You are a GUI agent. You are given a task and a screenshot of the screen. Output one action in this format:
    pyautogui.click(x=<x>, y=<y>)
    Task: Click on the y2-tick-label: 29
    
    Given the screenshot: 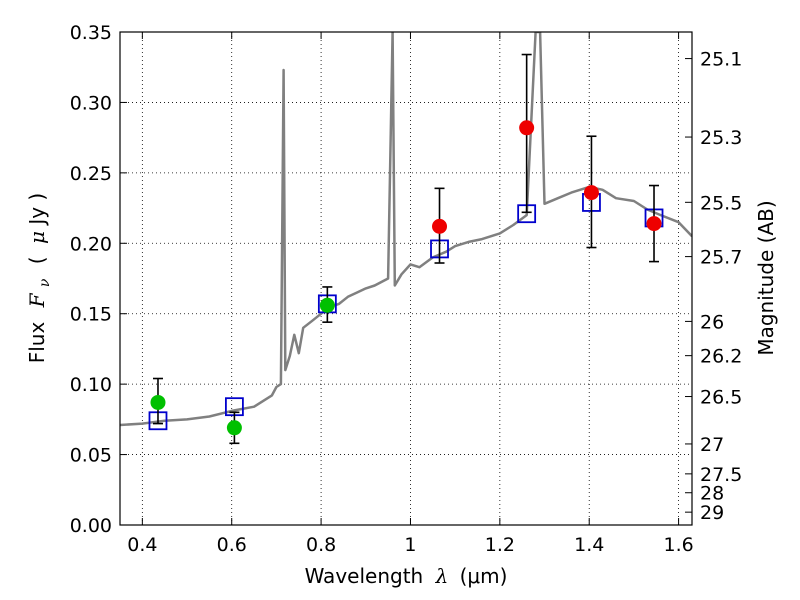 What is the action you would take?
    pyautogui.click(x=712, y=513)
    